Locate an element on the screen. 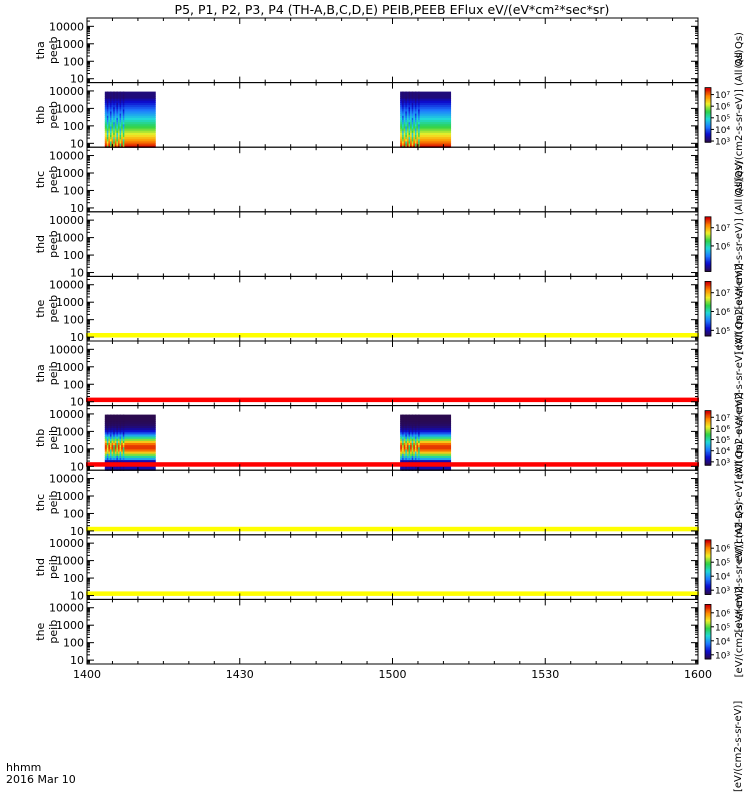 This screenshot has width=750, height=800. colorbar-tick-label: 10⁷ is located at coordinates (722, 96).